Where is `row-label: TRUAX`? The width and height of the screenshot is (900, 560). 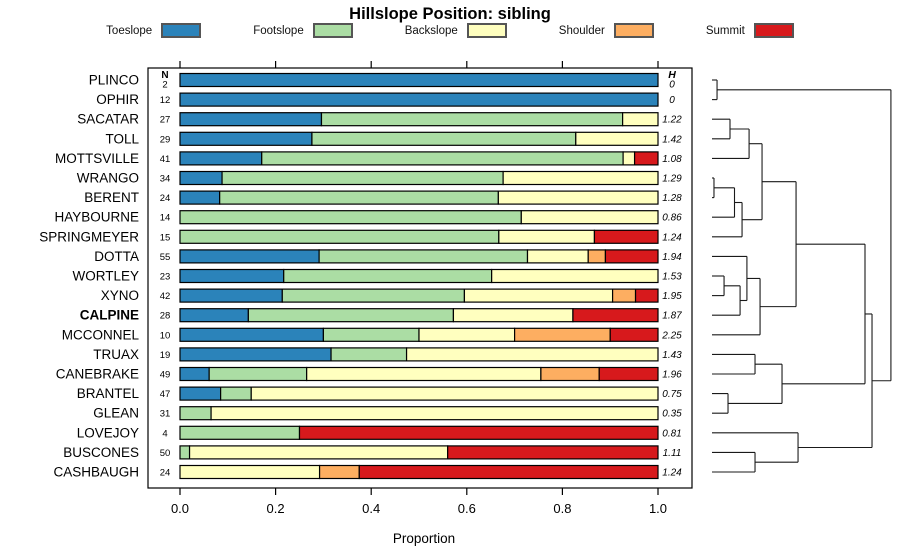
row-label: TRUAX is located at coordinates (116, 354).